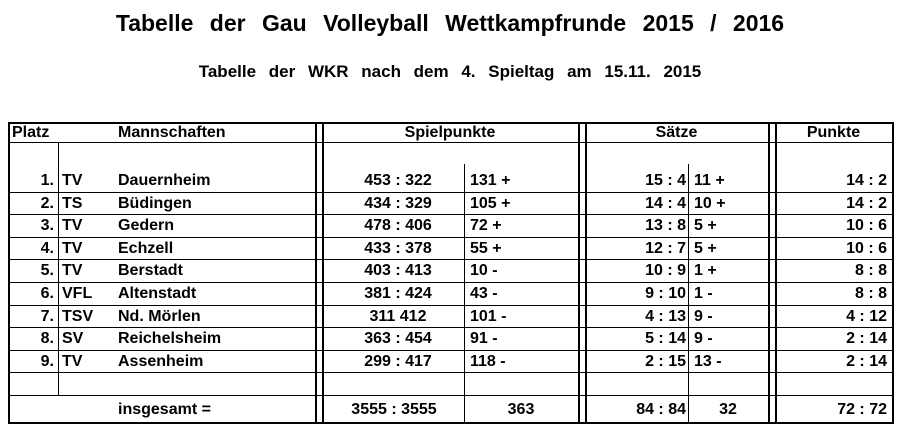 The height and width of the screenshot is (433, 900). I want to click on saetze-diff-cell: 1 +, so click(705, 270).